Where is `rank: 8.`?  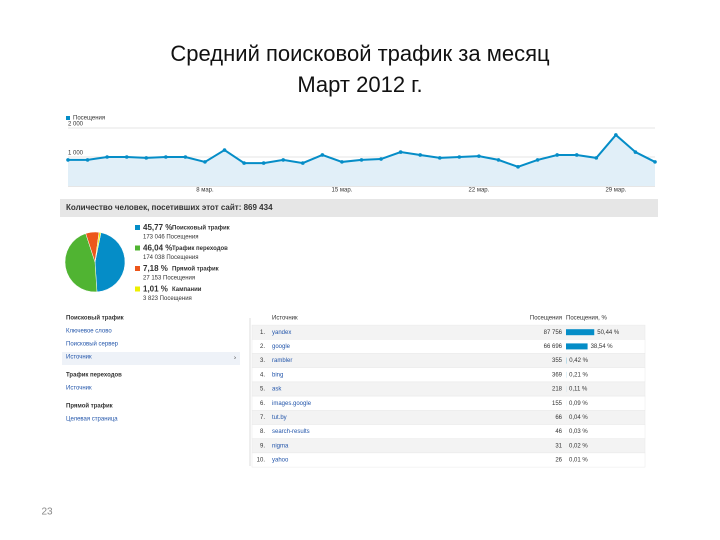 rank: 8. is located at coordinates (262, 432).